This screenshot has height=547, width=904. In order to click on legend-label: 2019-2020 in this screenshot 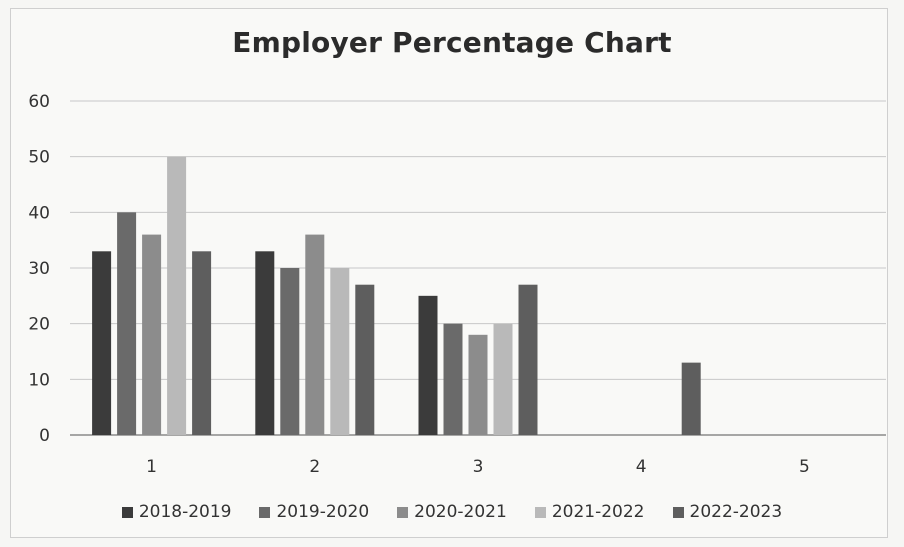, I will do `click(323, 512)`.